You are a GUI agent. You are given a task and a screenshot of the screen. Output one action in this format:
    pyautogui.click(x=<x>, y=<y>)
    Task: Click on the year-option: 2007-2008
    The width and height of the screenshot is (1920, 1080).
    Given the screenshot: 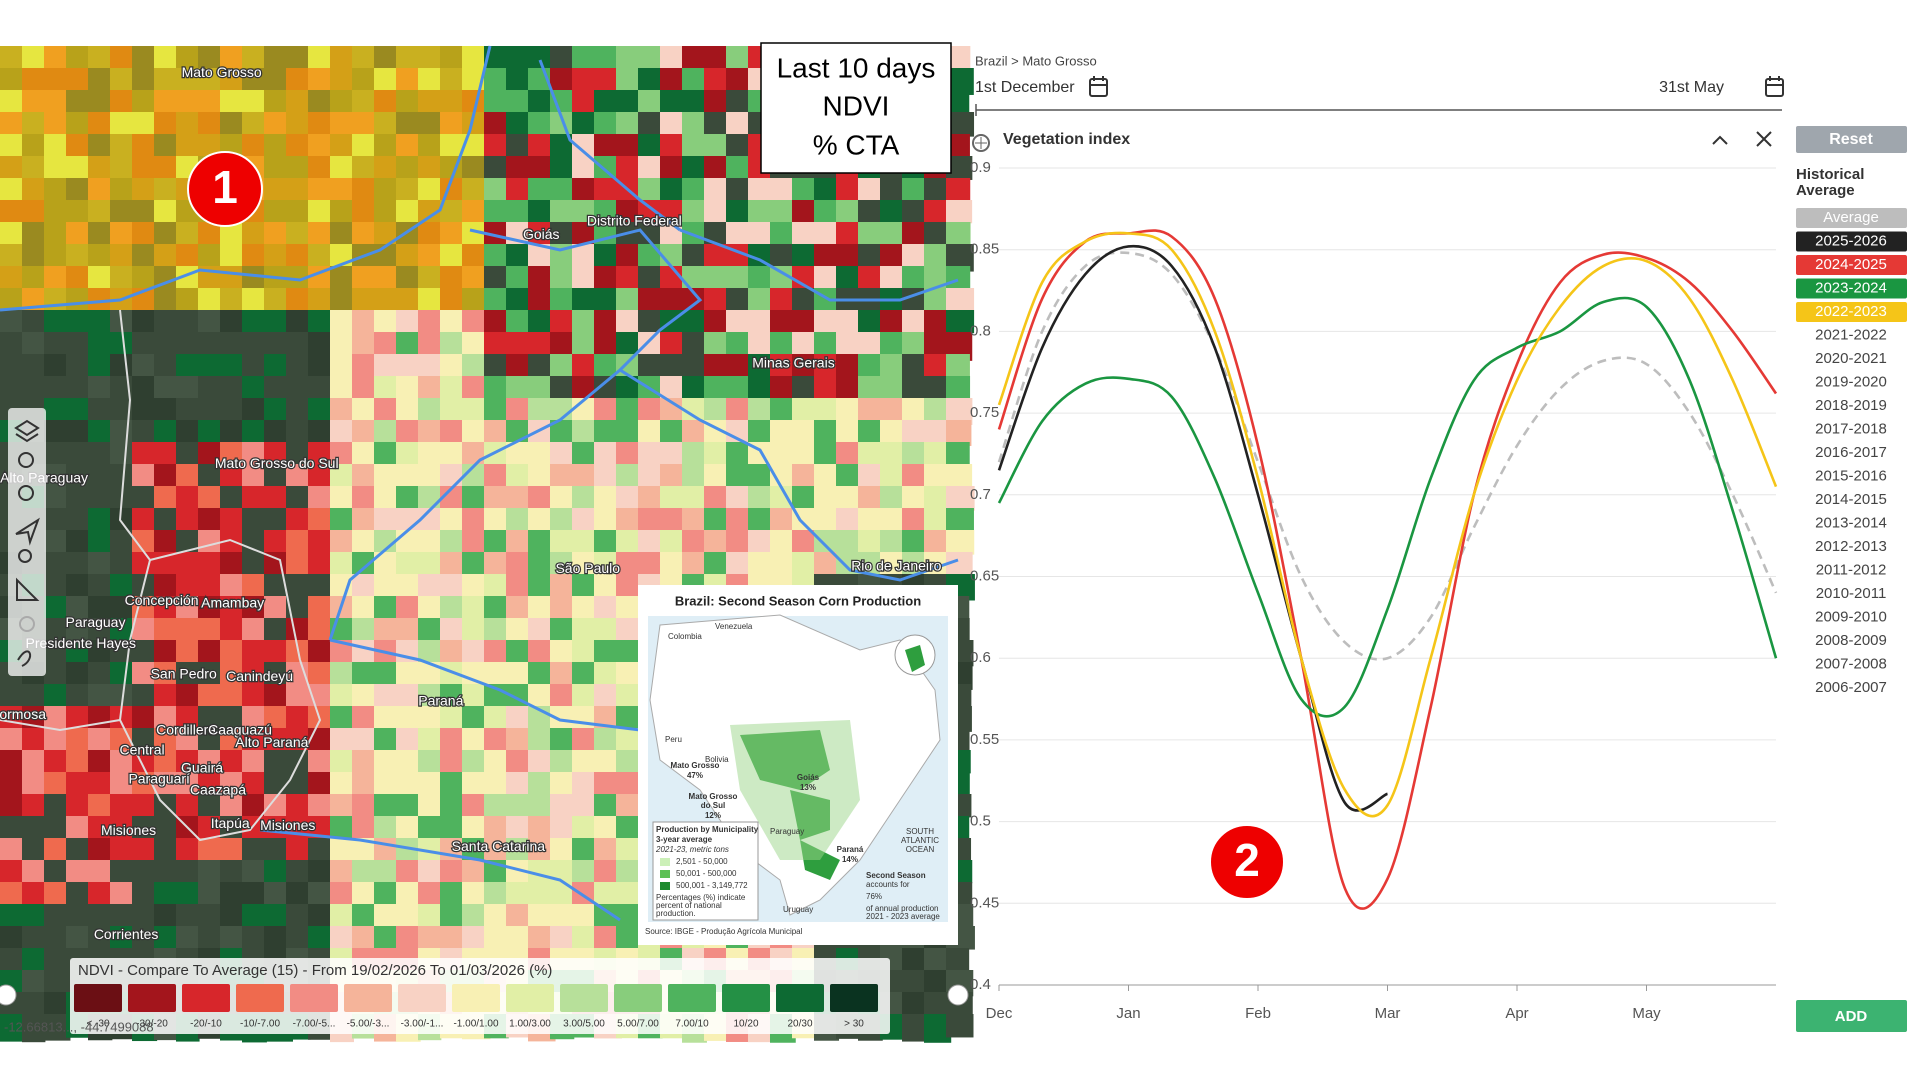 What is the action you would take?
    pyautogui.click(x=1851, y=663)
    